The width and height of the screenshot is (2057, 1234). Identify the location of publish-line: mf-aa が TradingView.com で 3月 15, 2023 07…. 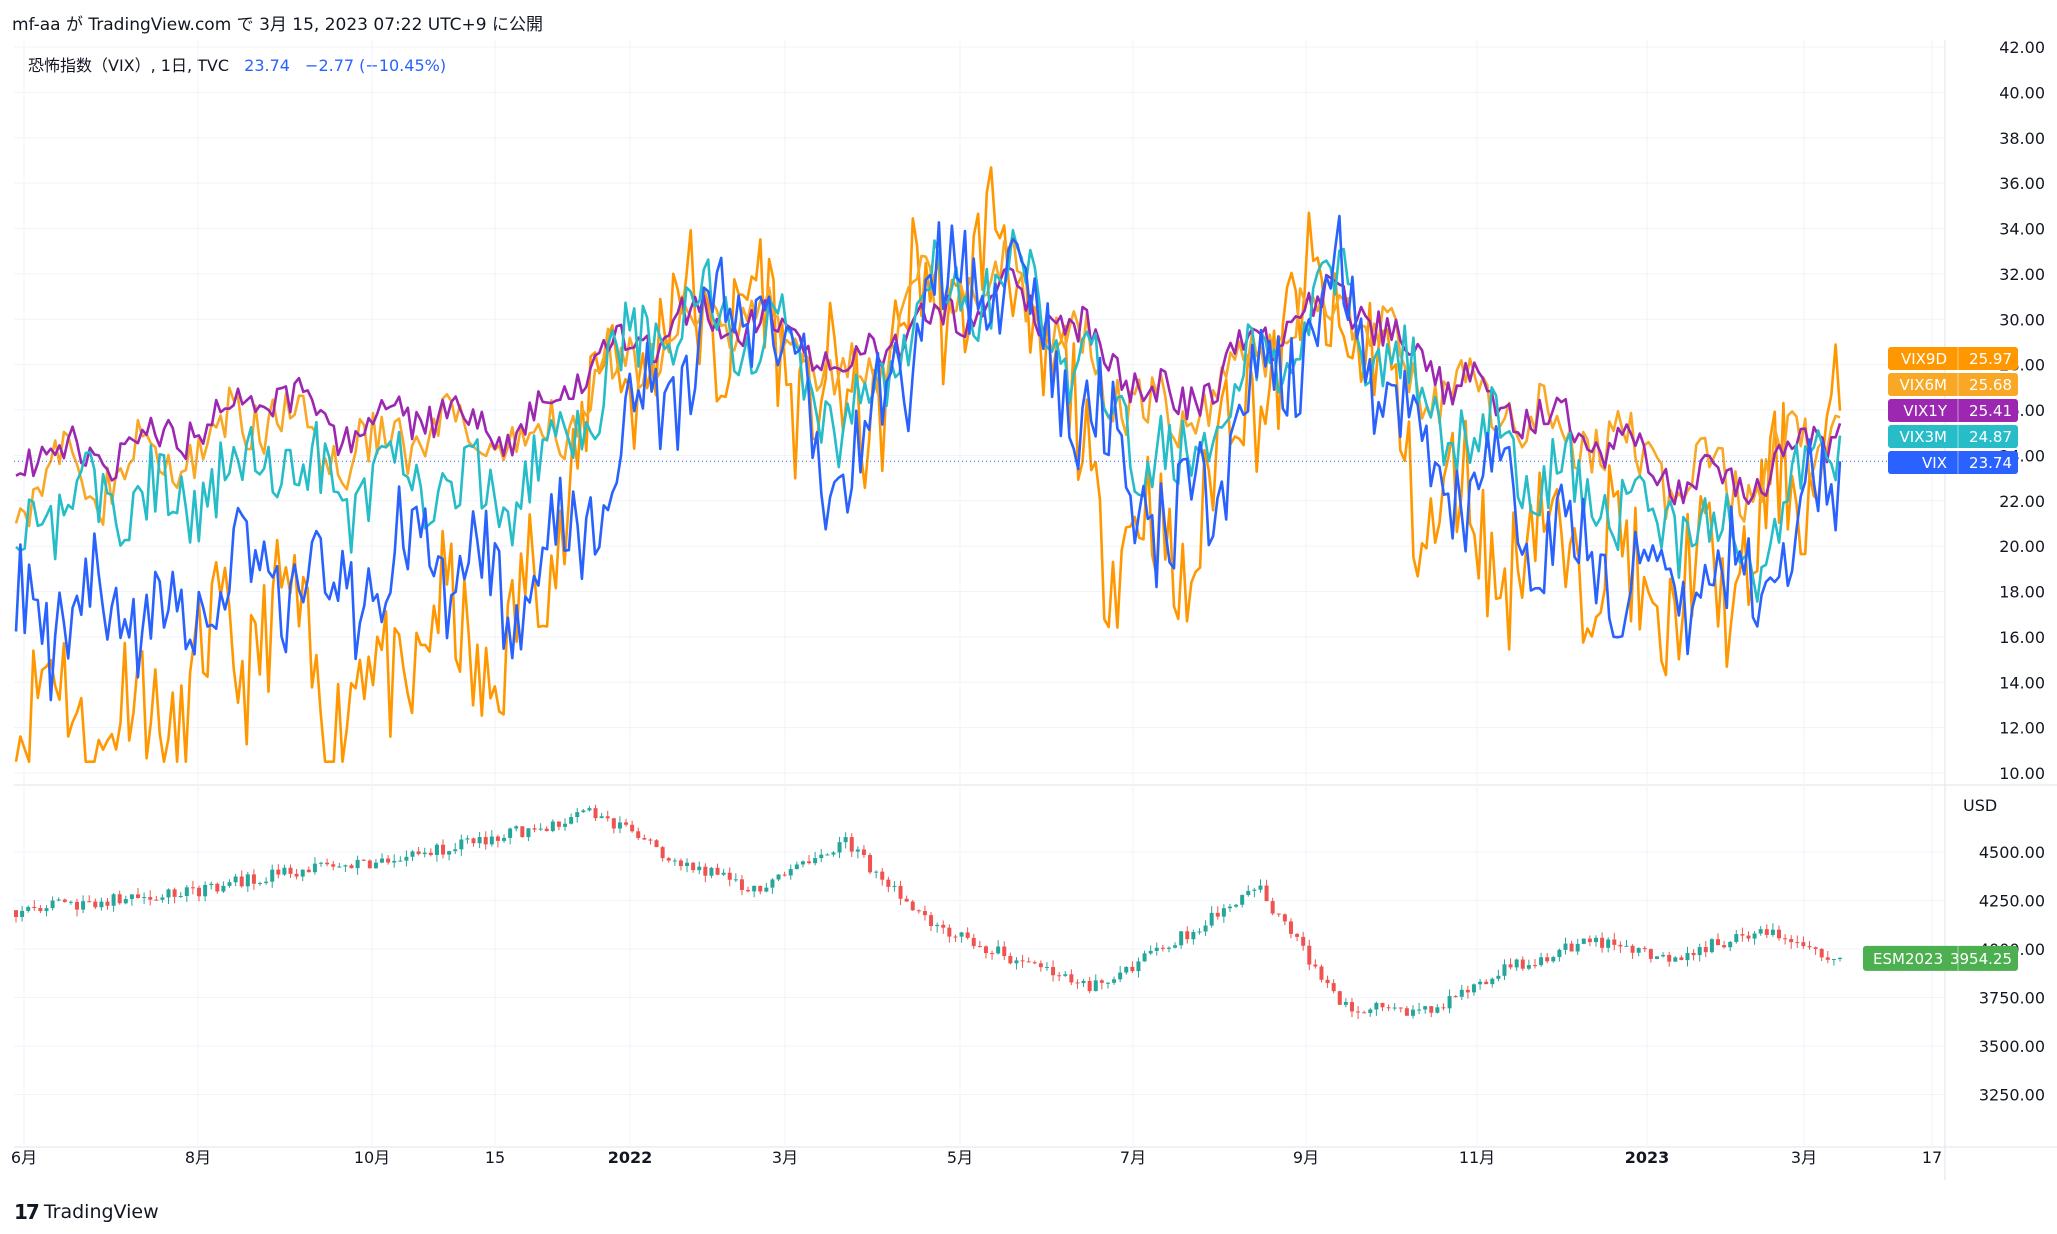
(277, 25).